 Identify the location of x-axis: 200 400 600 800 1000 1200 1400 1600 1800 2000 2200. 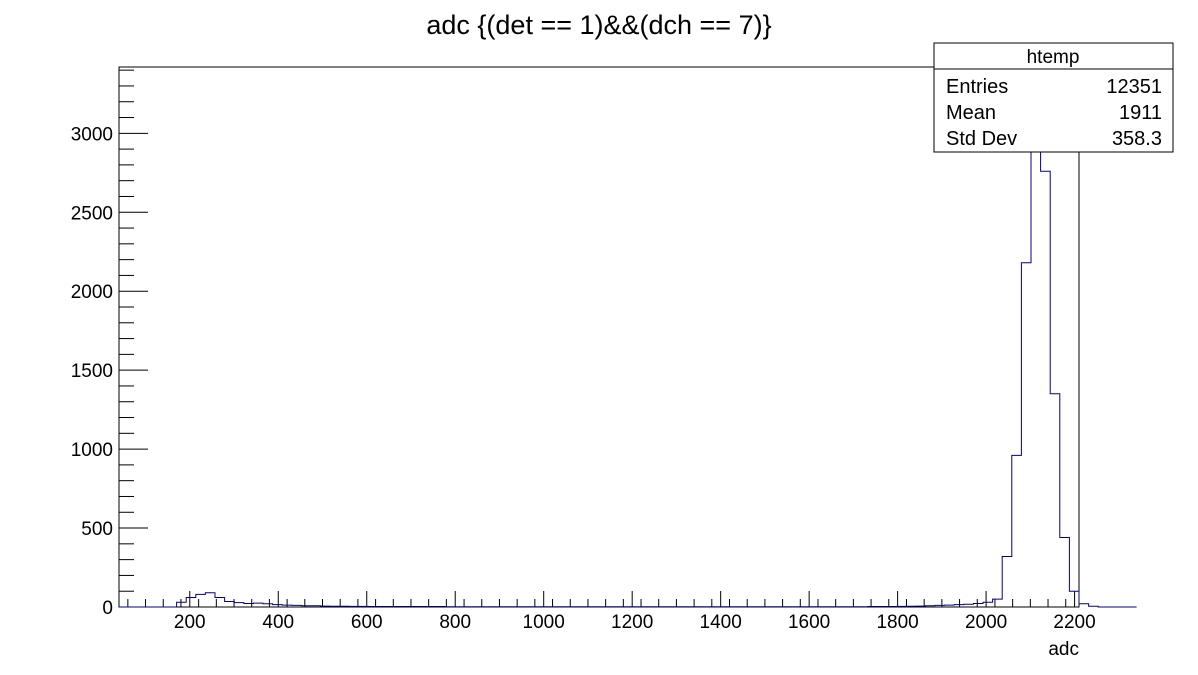
(611, 612).